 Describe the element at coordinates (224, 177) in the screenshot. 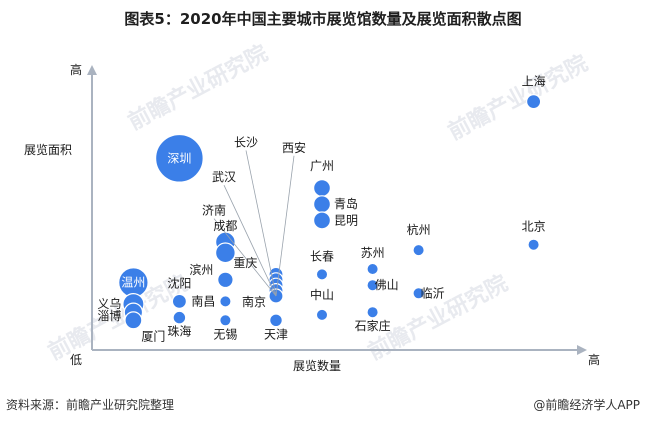

I see `point-label: 武汉` at that location.